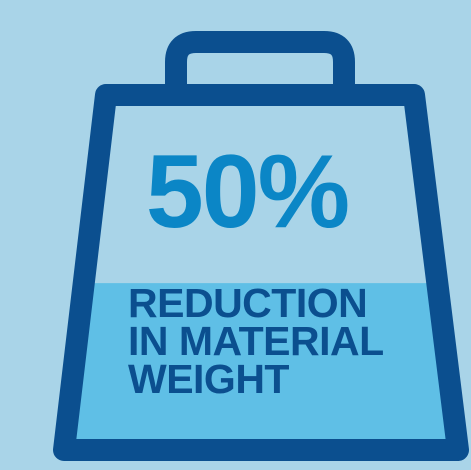 This screenshot has height=470, width=471. What do you see at coordinates (248, 303) in the screenshot?
I see `caption-line-1: REDUCTION` at bounding box center [248, 303].